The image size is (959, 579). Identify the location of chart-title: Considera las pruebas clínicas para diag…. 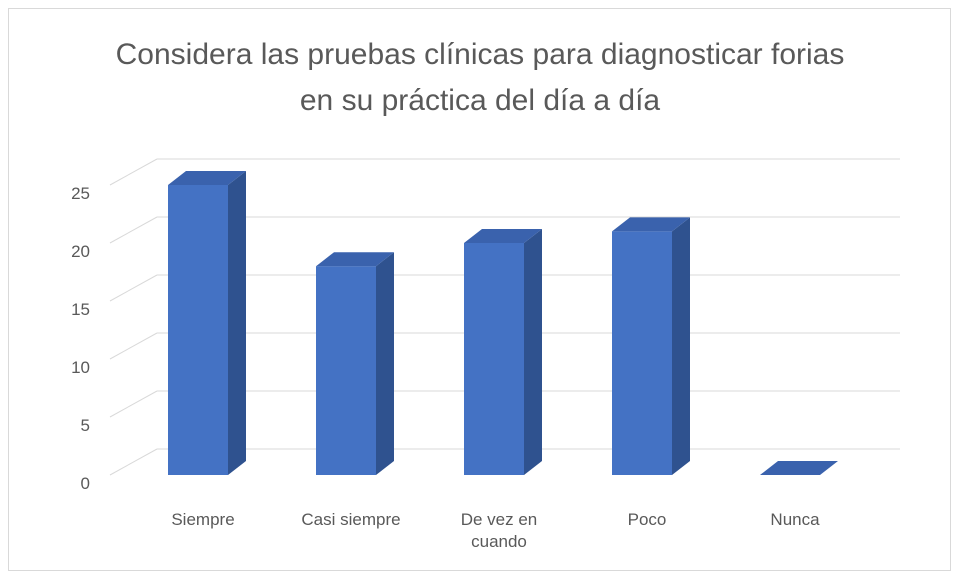
(480, 77).